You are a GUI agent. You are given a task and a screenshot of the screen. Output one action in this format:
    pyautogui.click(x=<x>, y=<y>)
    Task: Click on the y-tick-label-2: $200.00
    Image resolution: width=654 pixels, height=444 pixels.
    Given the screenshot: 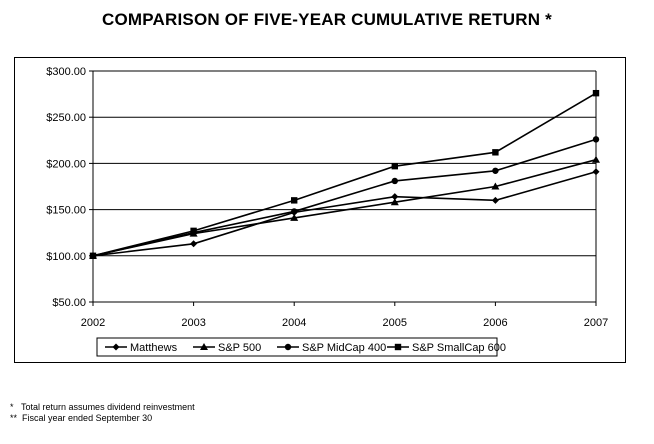 What is the action you would take?
    pyautogui.click(x=66, y=164)
    